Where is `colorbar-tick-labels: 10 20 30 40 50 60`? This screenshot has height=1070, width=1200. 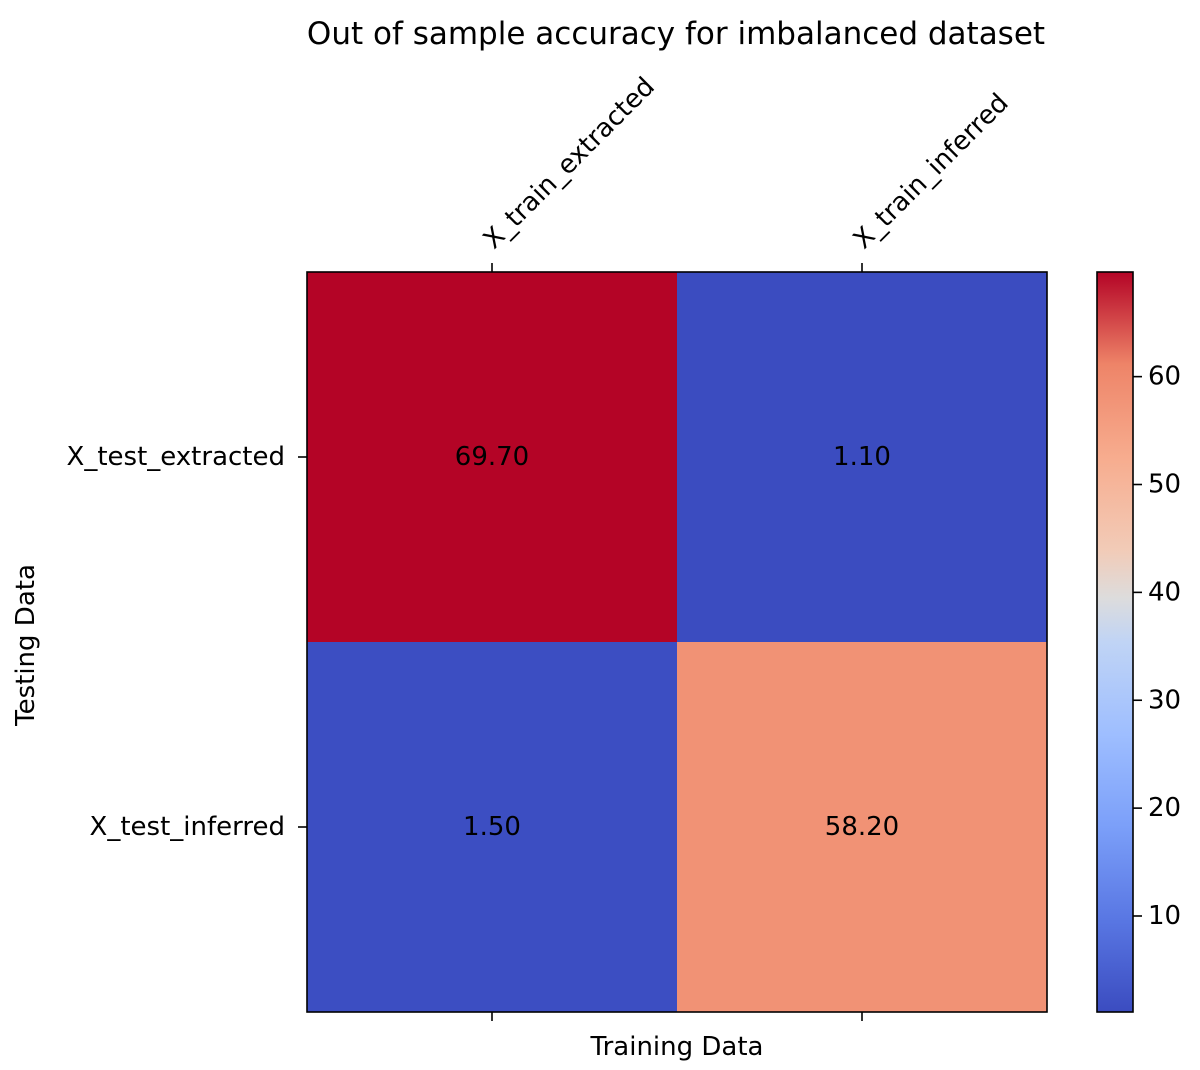 colorbar-tick-labels: 10 20 30 40 50 60 is located at coordinates (1164, 646).